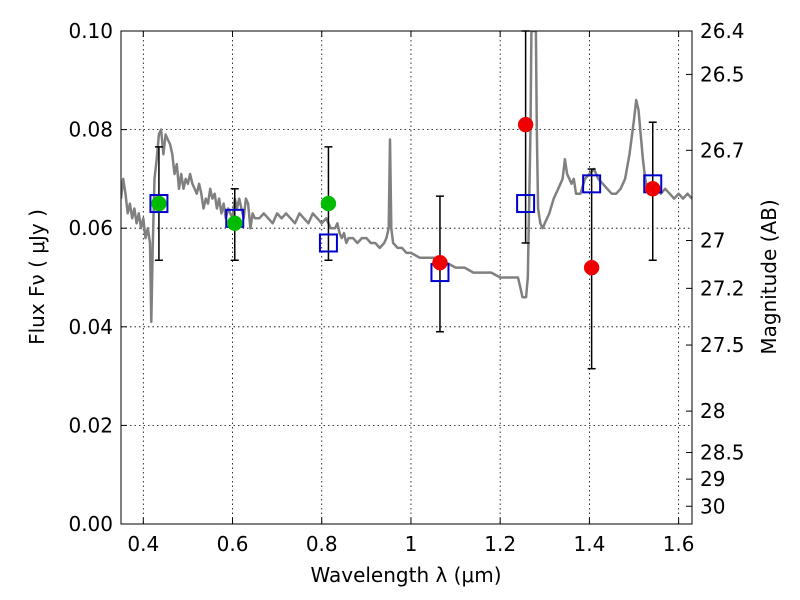  I want to click on x-tick-label: 1, so click(411, 544).